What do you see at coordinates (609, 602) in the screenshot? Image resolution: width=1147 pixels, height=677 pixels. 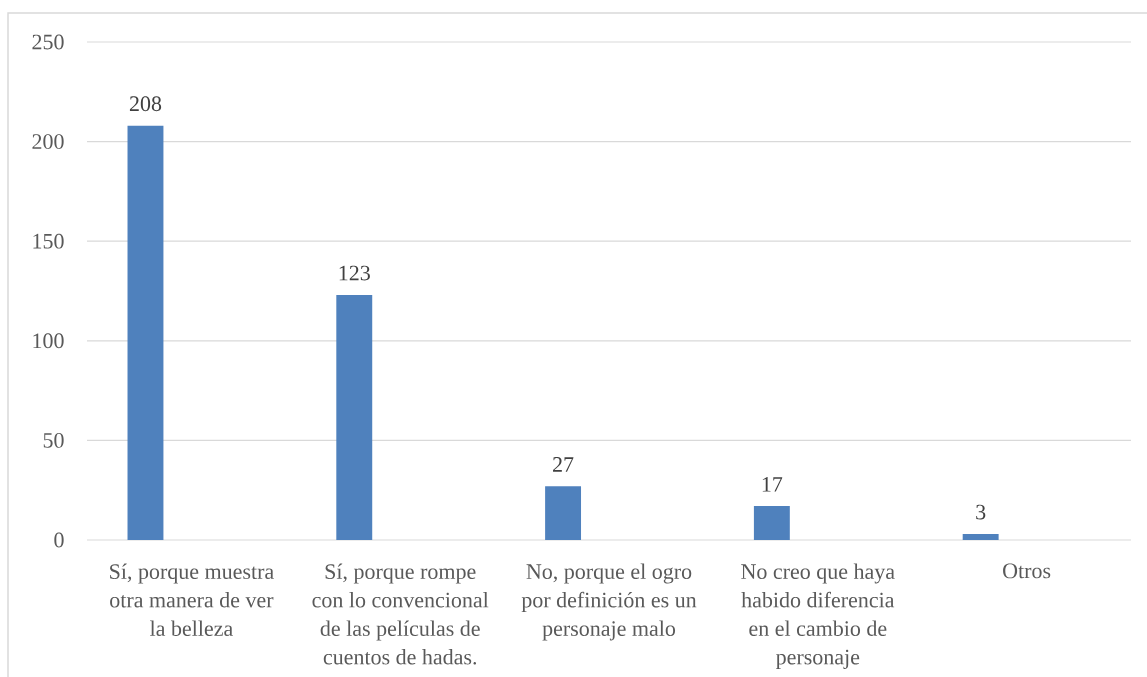 I see `x-tick-label: No, porque el ogro por definición es un personaje malo` at bounding box center [609, 602].